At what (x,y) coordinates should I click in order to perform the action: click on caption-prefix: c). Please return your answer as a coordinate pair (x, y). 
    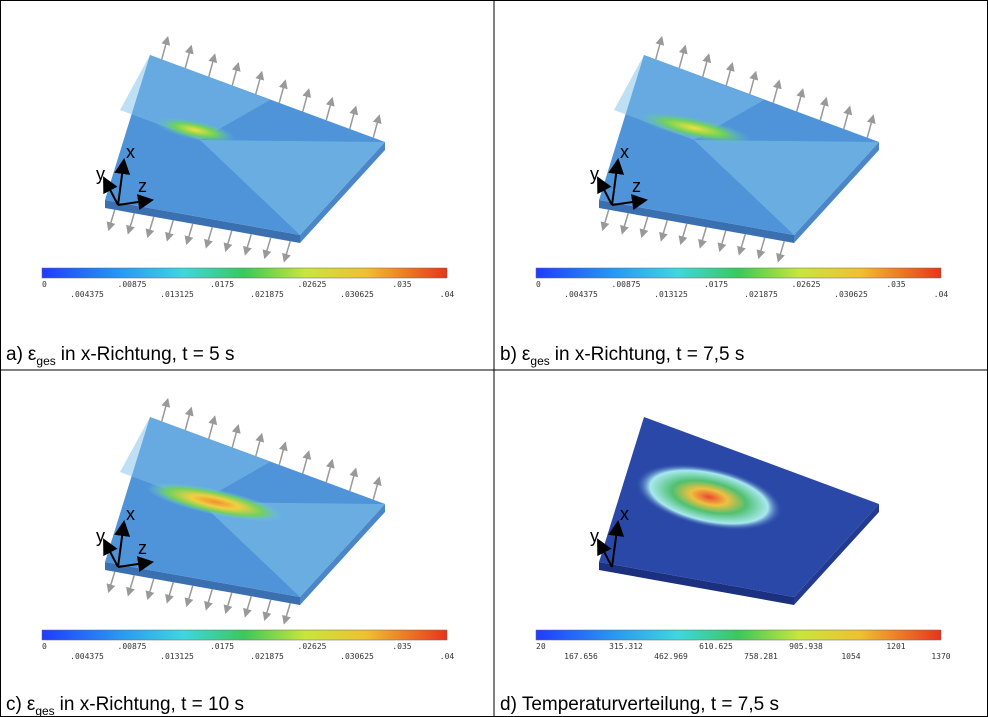
    Looking at the image, I should click on (14, 704).